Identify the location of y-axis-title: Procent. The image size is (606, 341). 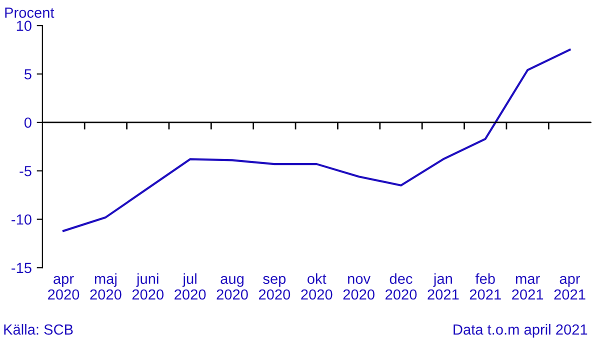
(29, 13).